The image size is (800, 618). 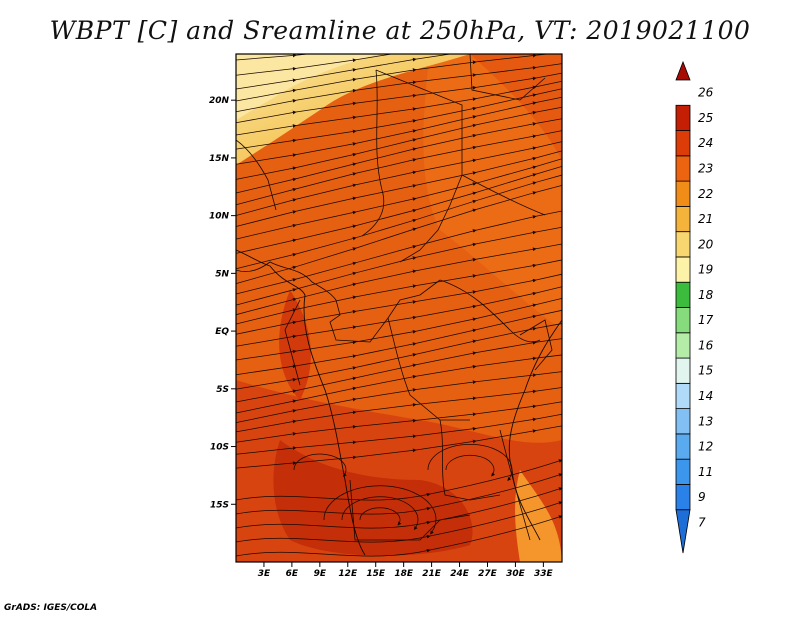 I want to click on x-tick-label: 12E, so click(x=348, y=574).